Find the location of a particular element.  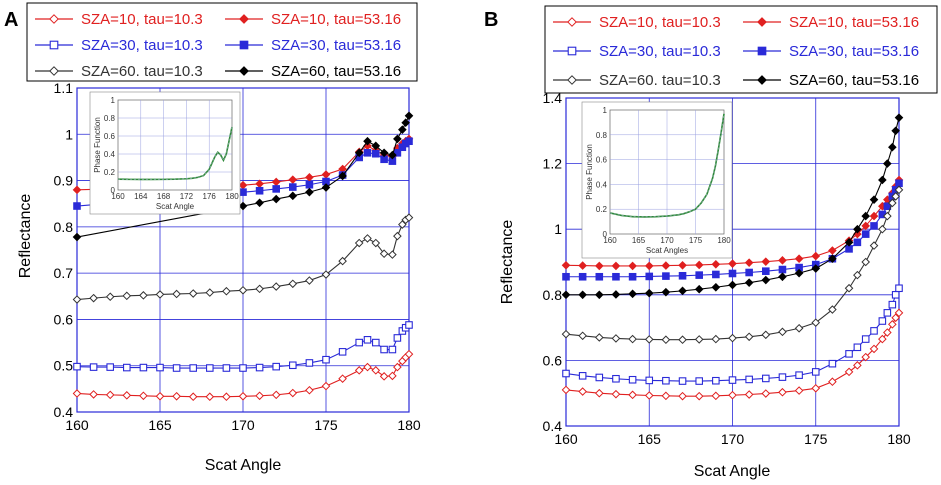

inset-y-tick-label: 0.2 is located at coordinates (110, 172).